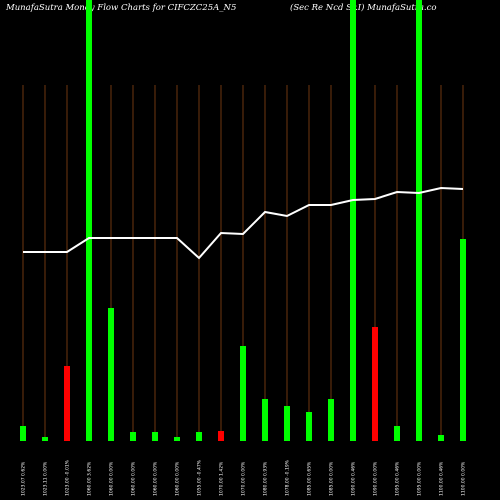  What do you see at coordinates (46, 478) in the screenshot?
I see `x-tick-label: 1023.11 0.00%` at bounding box center [46, 478].